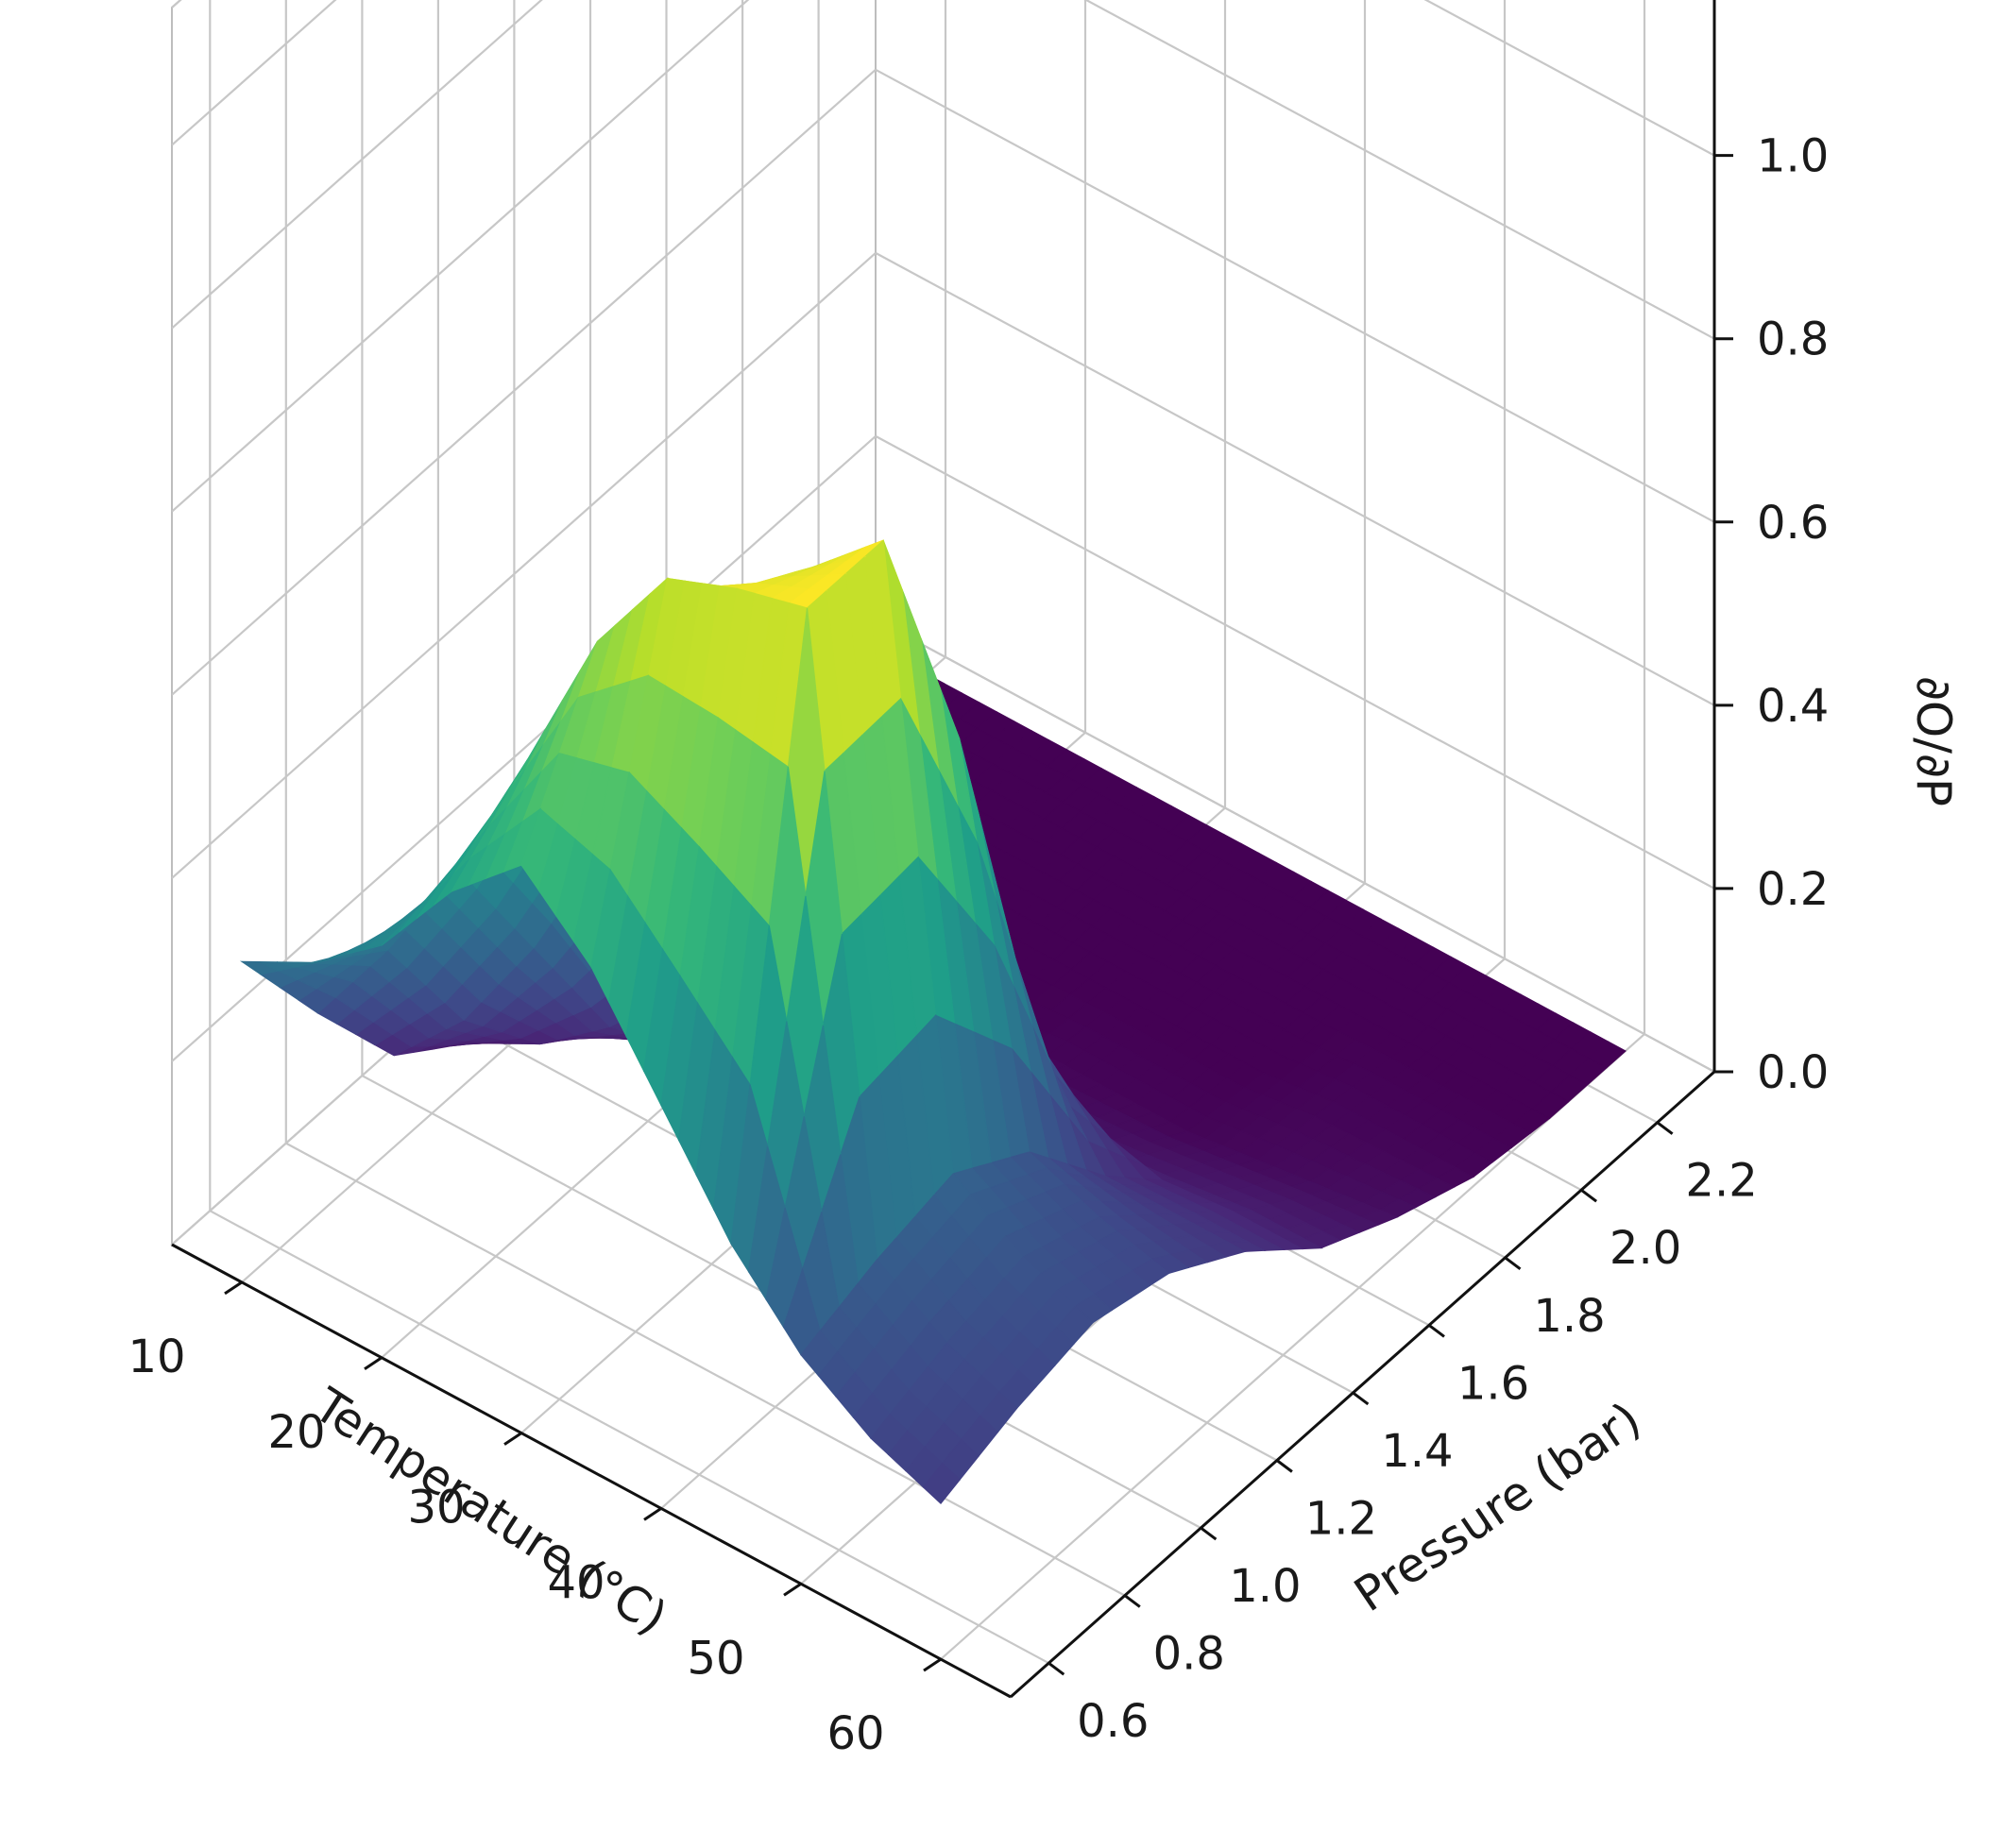 This screenshot has height=1848, width=1993. I want to click on x-tick-label: 60, so click(855, 1733).